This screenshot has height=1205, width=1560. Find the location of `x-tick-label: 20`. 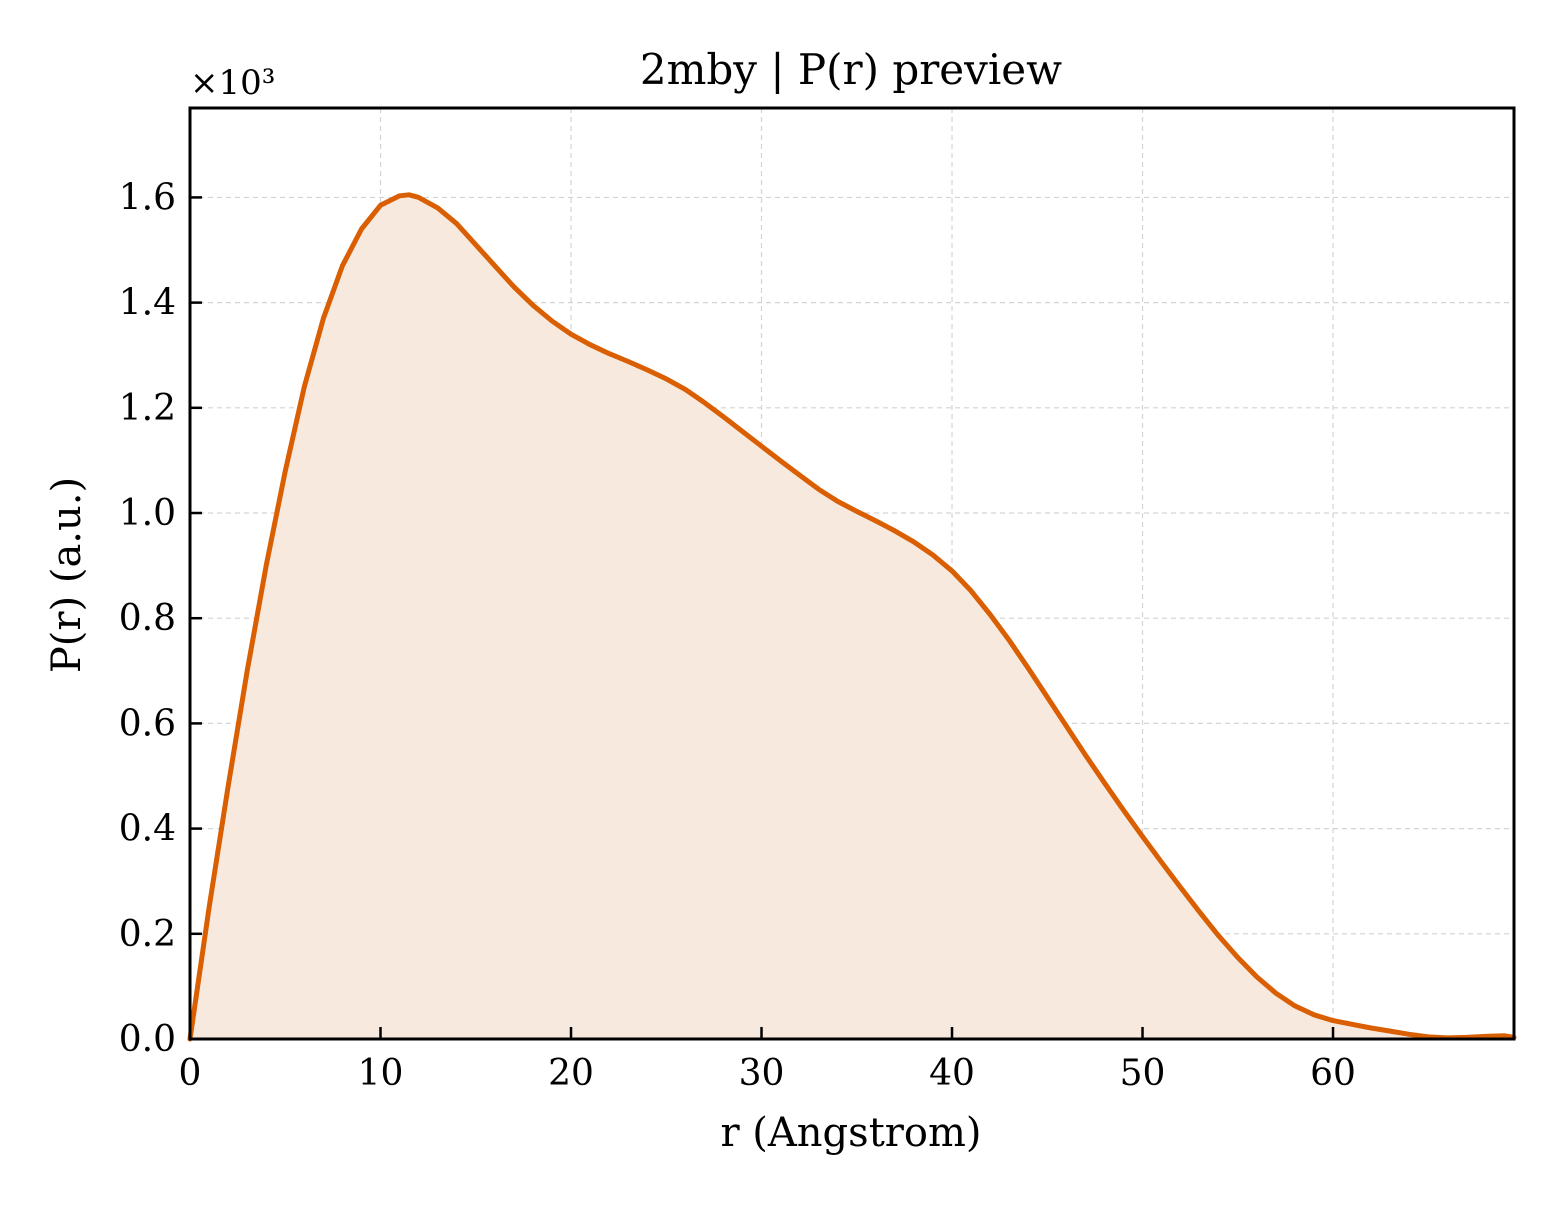

x-tick-label: 20 is located at coordinates (571, 1073).